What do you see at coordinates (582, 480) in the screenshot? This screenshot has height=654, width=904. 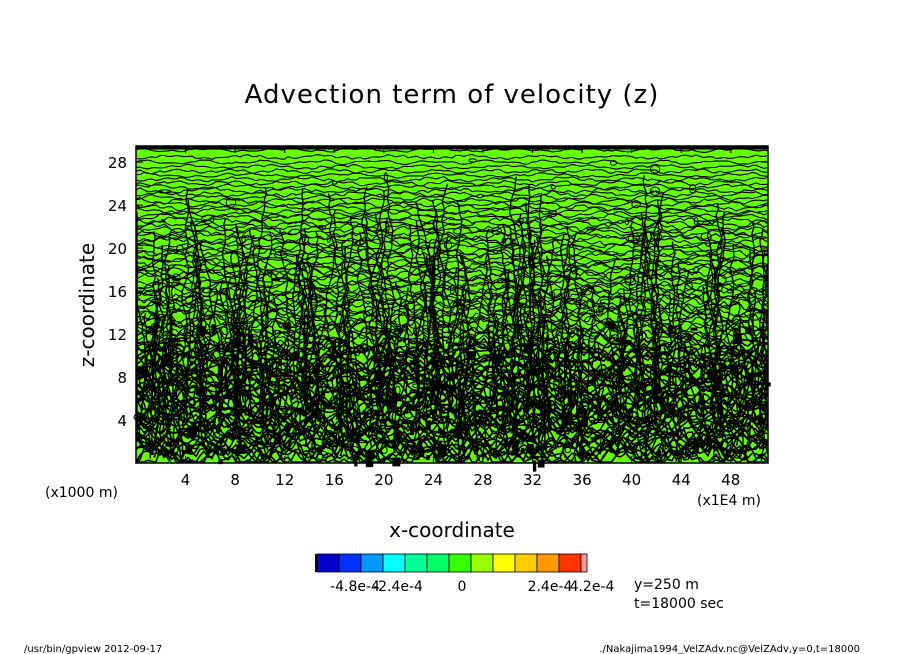 I see `x-tick-label: 36` at bounding box center [582, 480].